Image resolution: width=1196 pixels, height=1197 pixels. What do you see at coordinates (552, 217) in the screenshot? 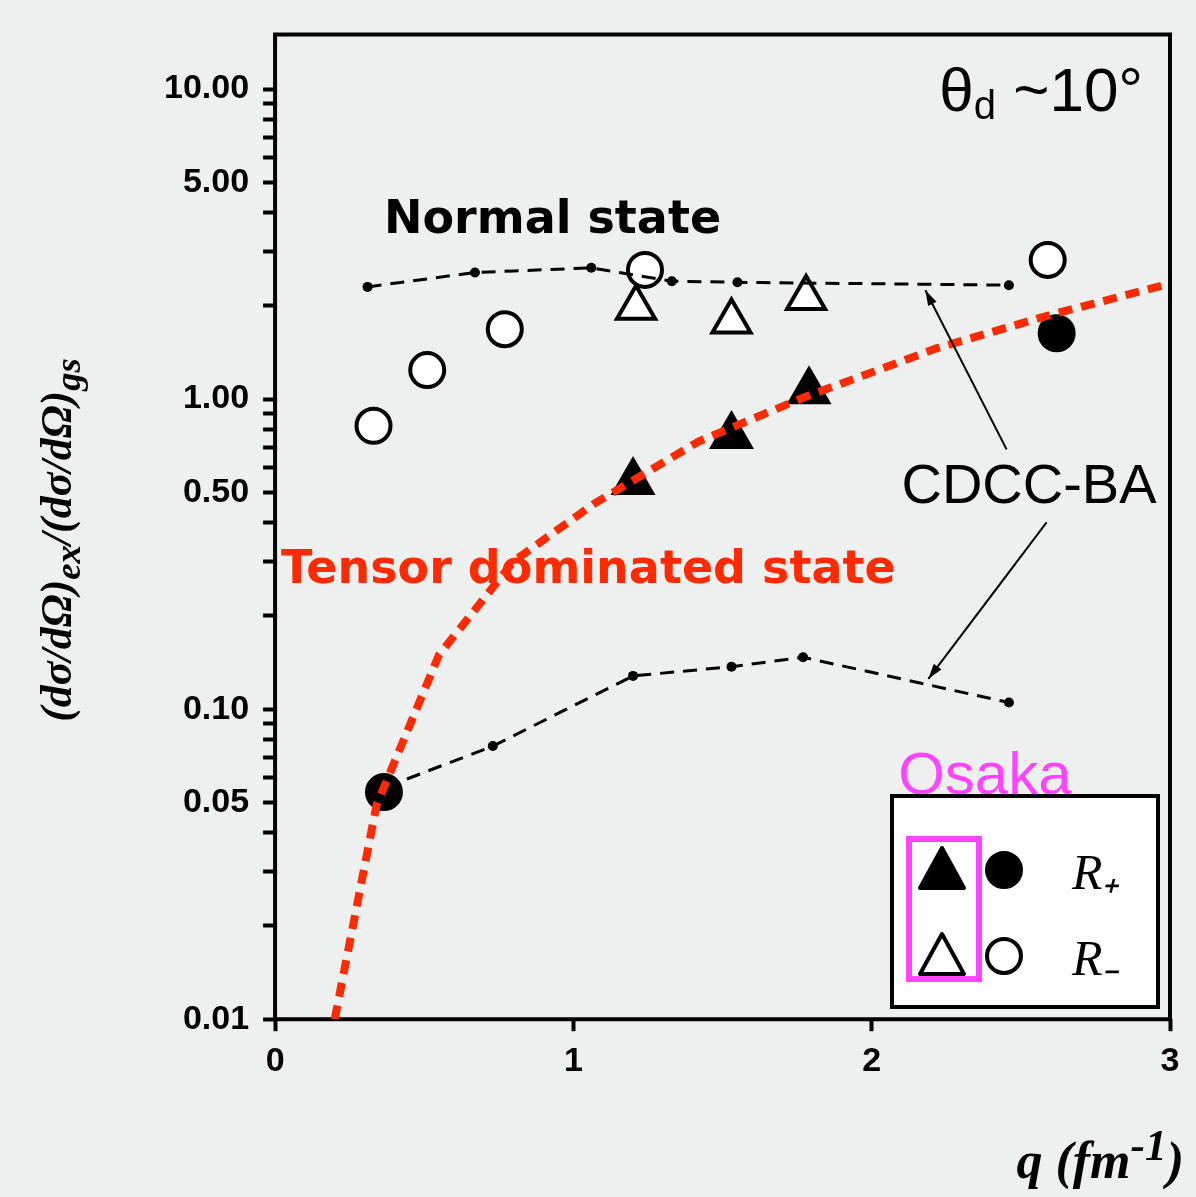
I see `annotation: Normal state` at bounding box center [552, 217].